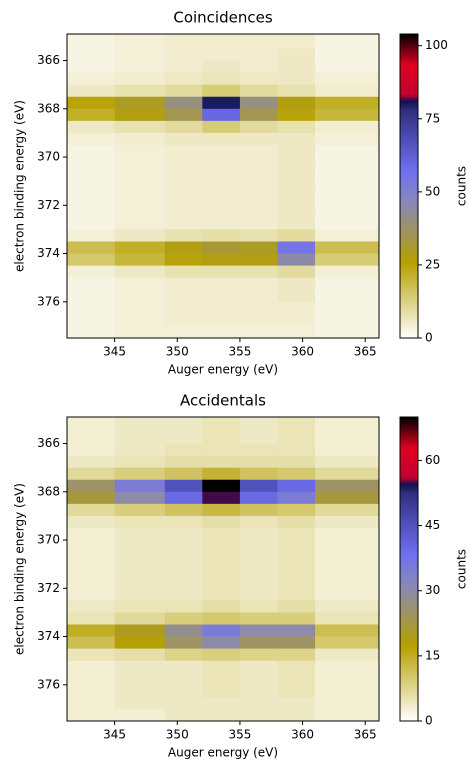 The image size is (470, 765). I want to click on y-axis-label: electron binding energy (eV), so click(20, 569).